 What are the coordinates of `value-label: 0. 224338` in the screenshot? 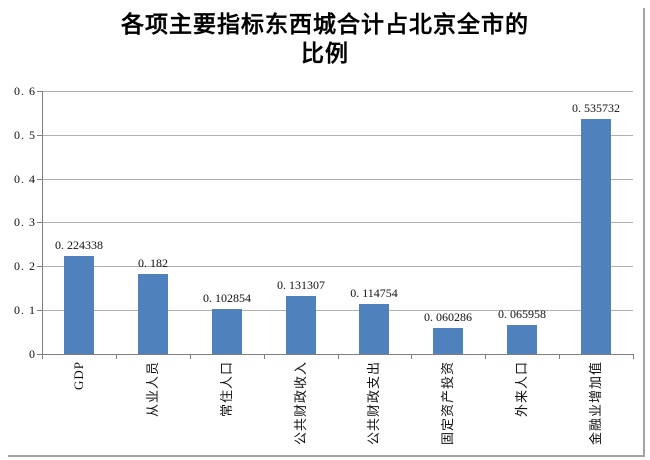 It's located at (79, 245).